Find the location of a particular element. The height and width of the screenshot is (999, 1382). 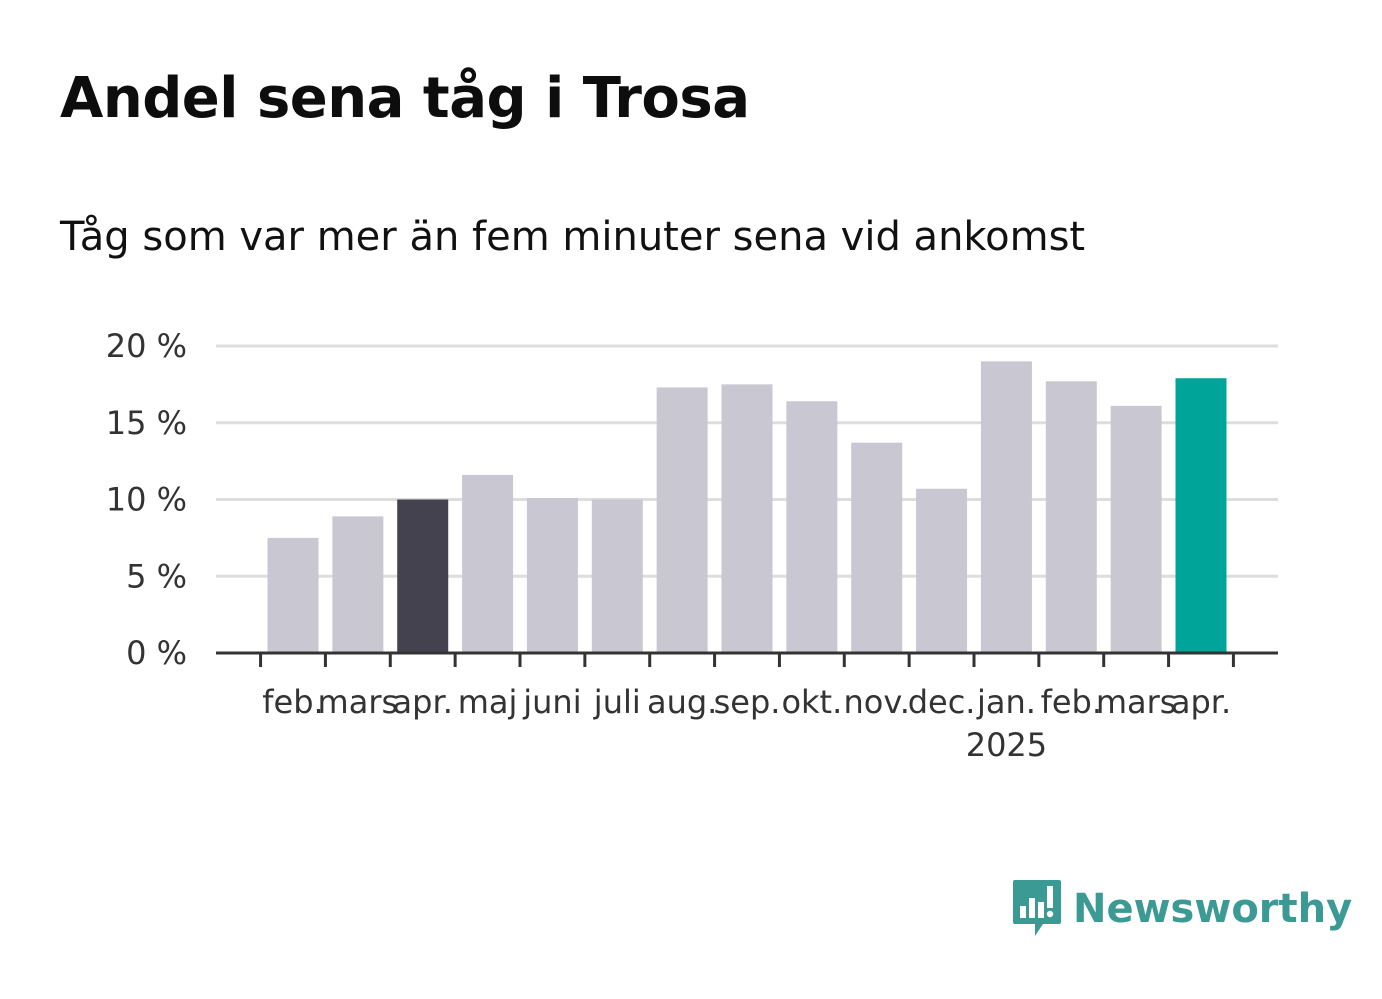

x-tick-label: juli is located at coordinates (617, 702).